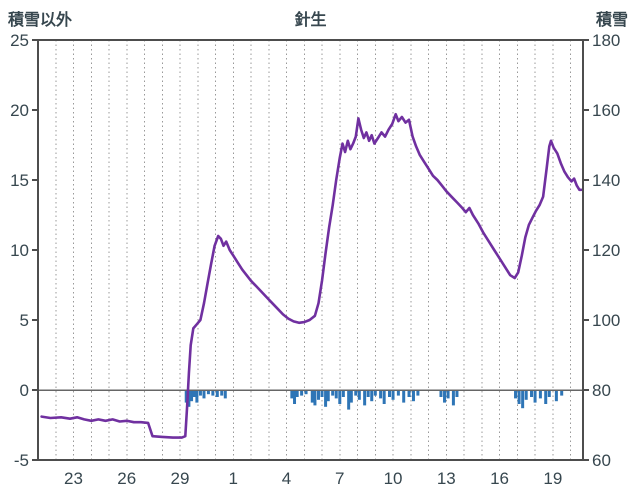 This screenshot has width=636, height=501. What do you see at coordinates (19, 180) in the screenshot?
I see `left-tick-label: 15` at bounding box center [19, 180].